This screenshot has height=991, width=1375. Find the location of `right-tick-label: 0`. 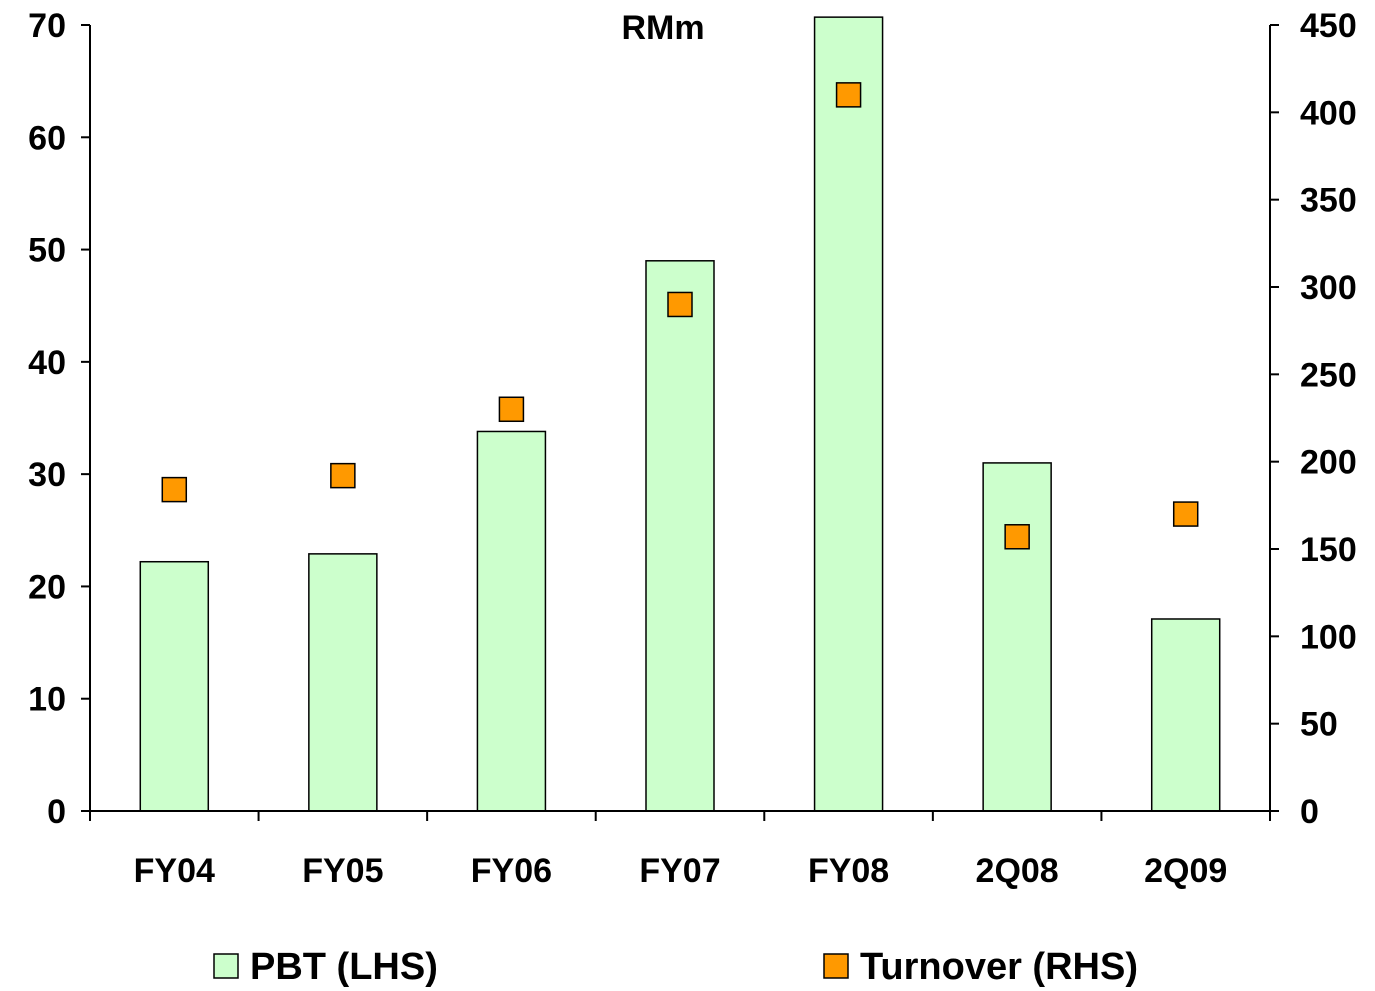

right-tick-label: 0 is located at coordinates (1309, 812).